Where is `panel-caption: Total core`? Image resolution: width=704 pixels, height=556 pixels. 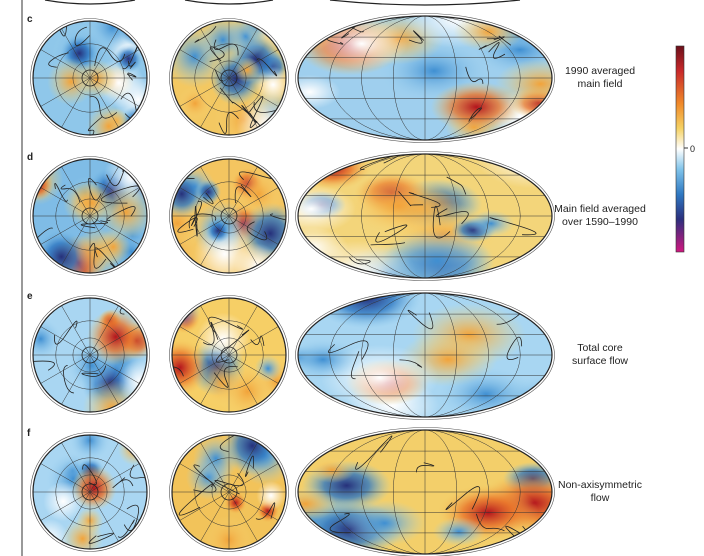 panel-caption: Total core is located at coordinates (600, 348).